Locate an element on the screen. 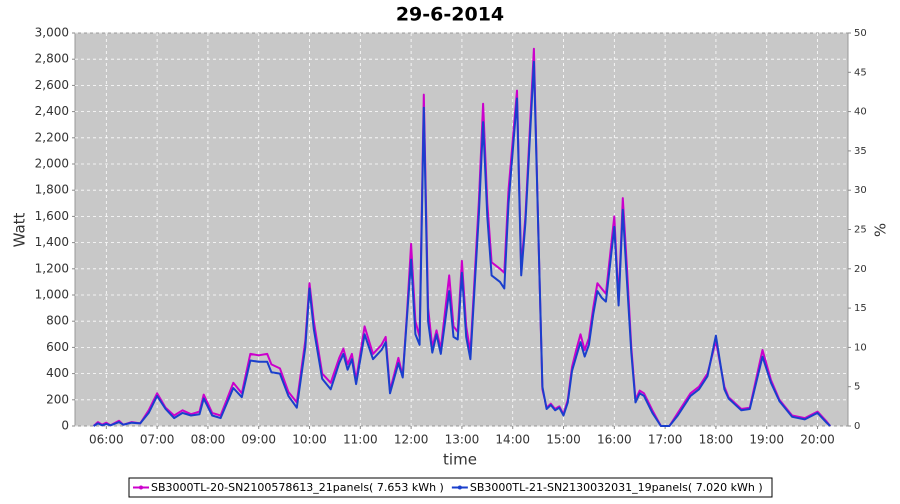 The width and height of the screenshot is (900, 504). y-tick-label: 1,800 is located at coordinates (52, 190).